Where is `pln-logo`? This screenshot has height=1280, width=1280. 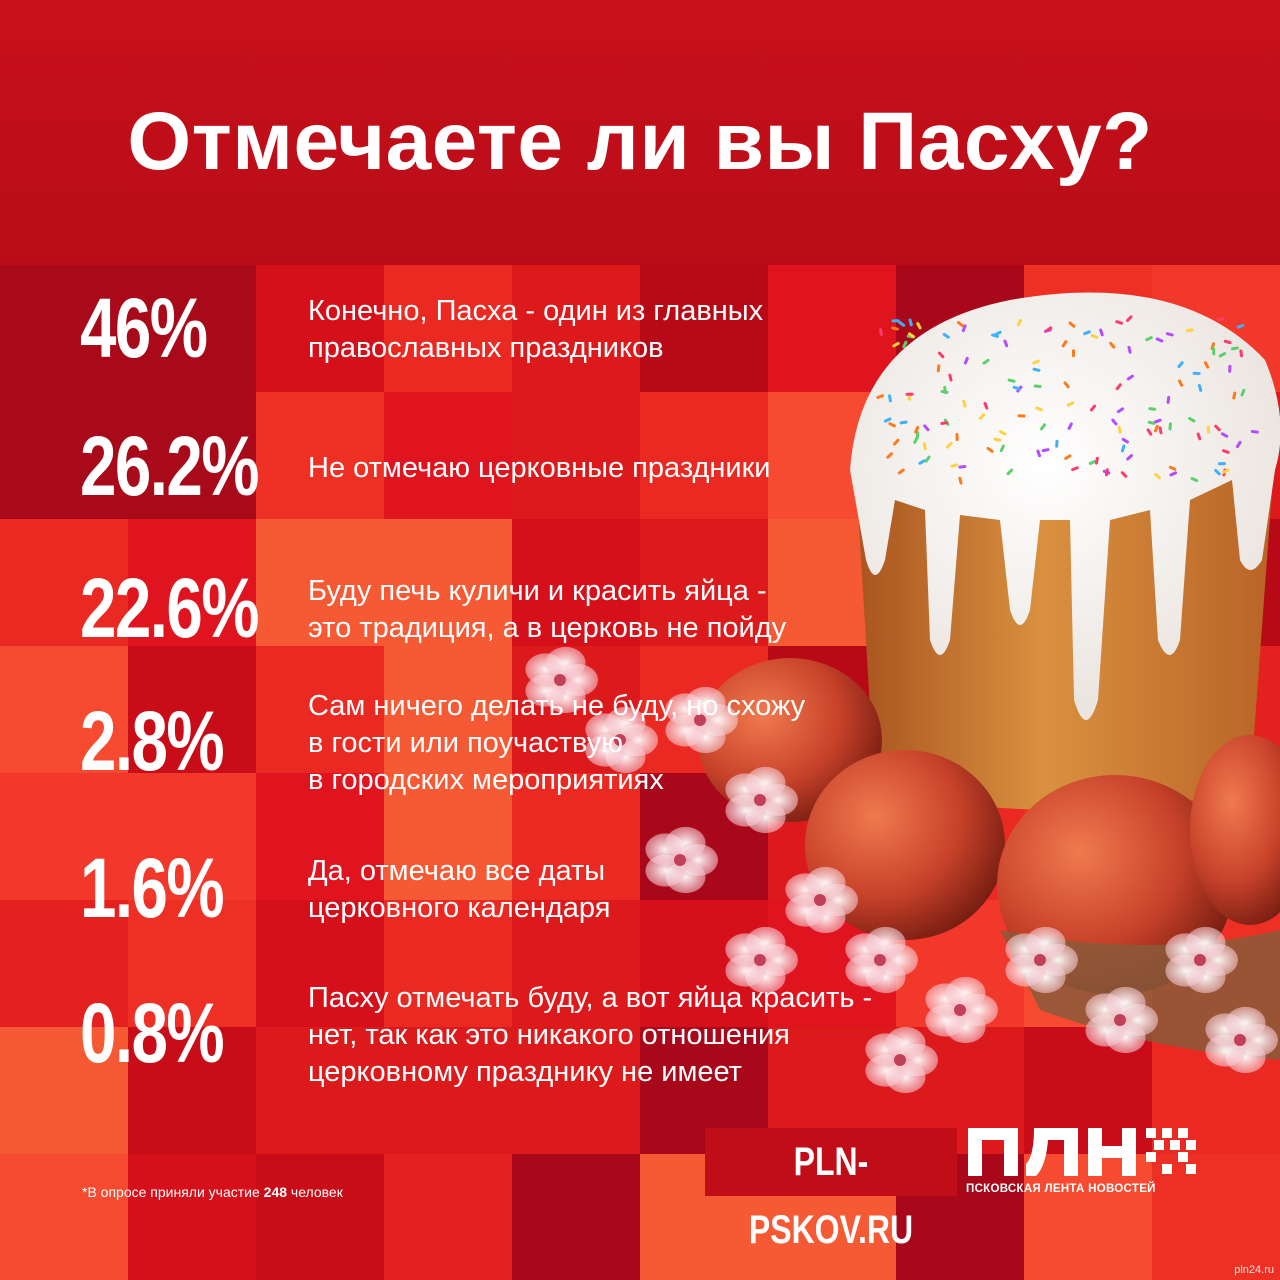
pln-logo is located at coordinates (1082, 1152).